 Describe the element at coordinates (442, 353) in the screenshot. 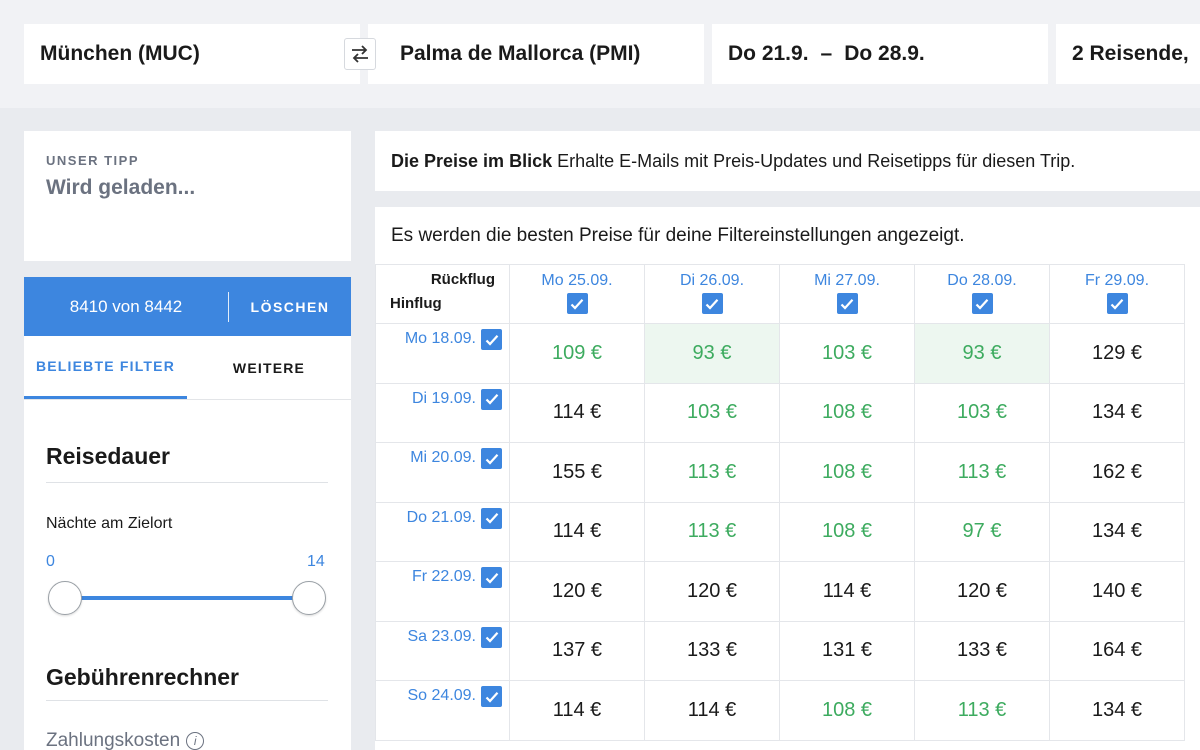

I see `outbound-date-row-header: Mo 18.09.` at that location.